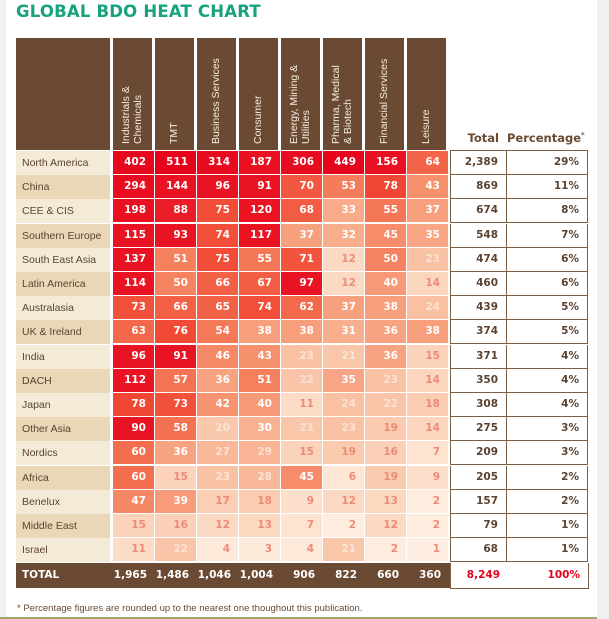 The height and width of the screenshot is (619, 609). I want to click on column-header-label: TMT, so click(174, 133).